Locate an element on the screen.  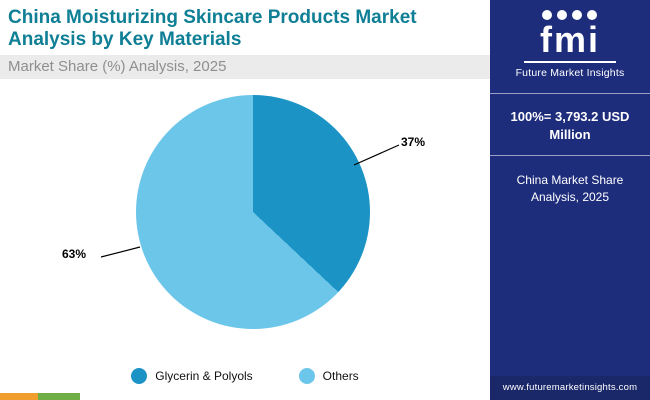
logo-text: fmi is located at coordinates (569, 39).